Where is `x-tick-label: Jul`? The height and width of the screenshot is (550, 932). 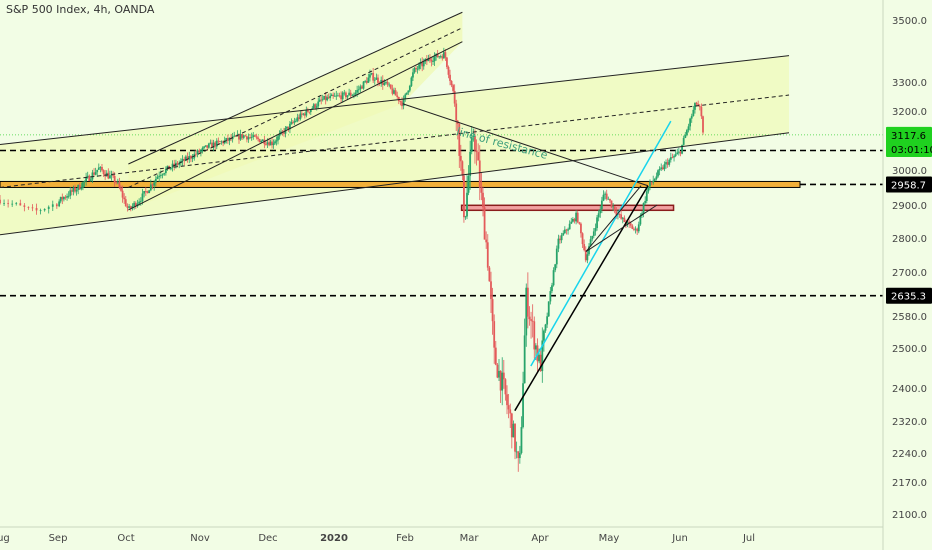
x-tick-label: Jul is located at coordinates (748, 538).